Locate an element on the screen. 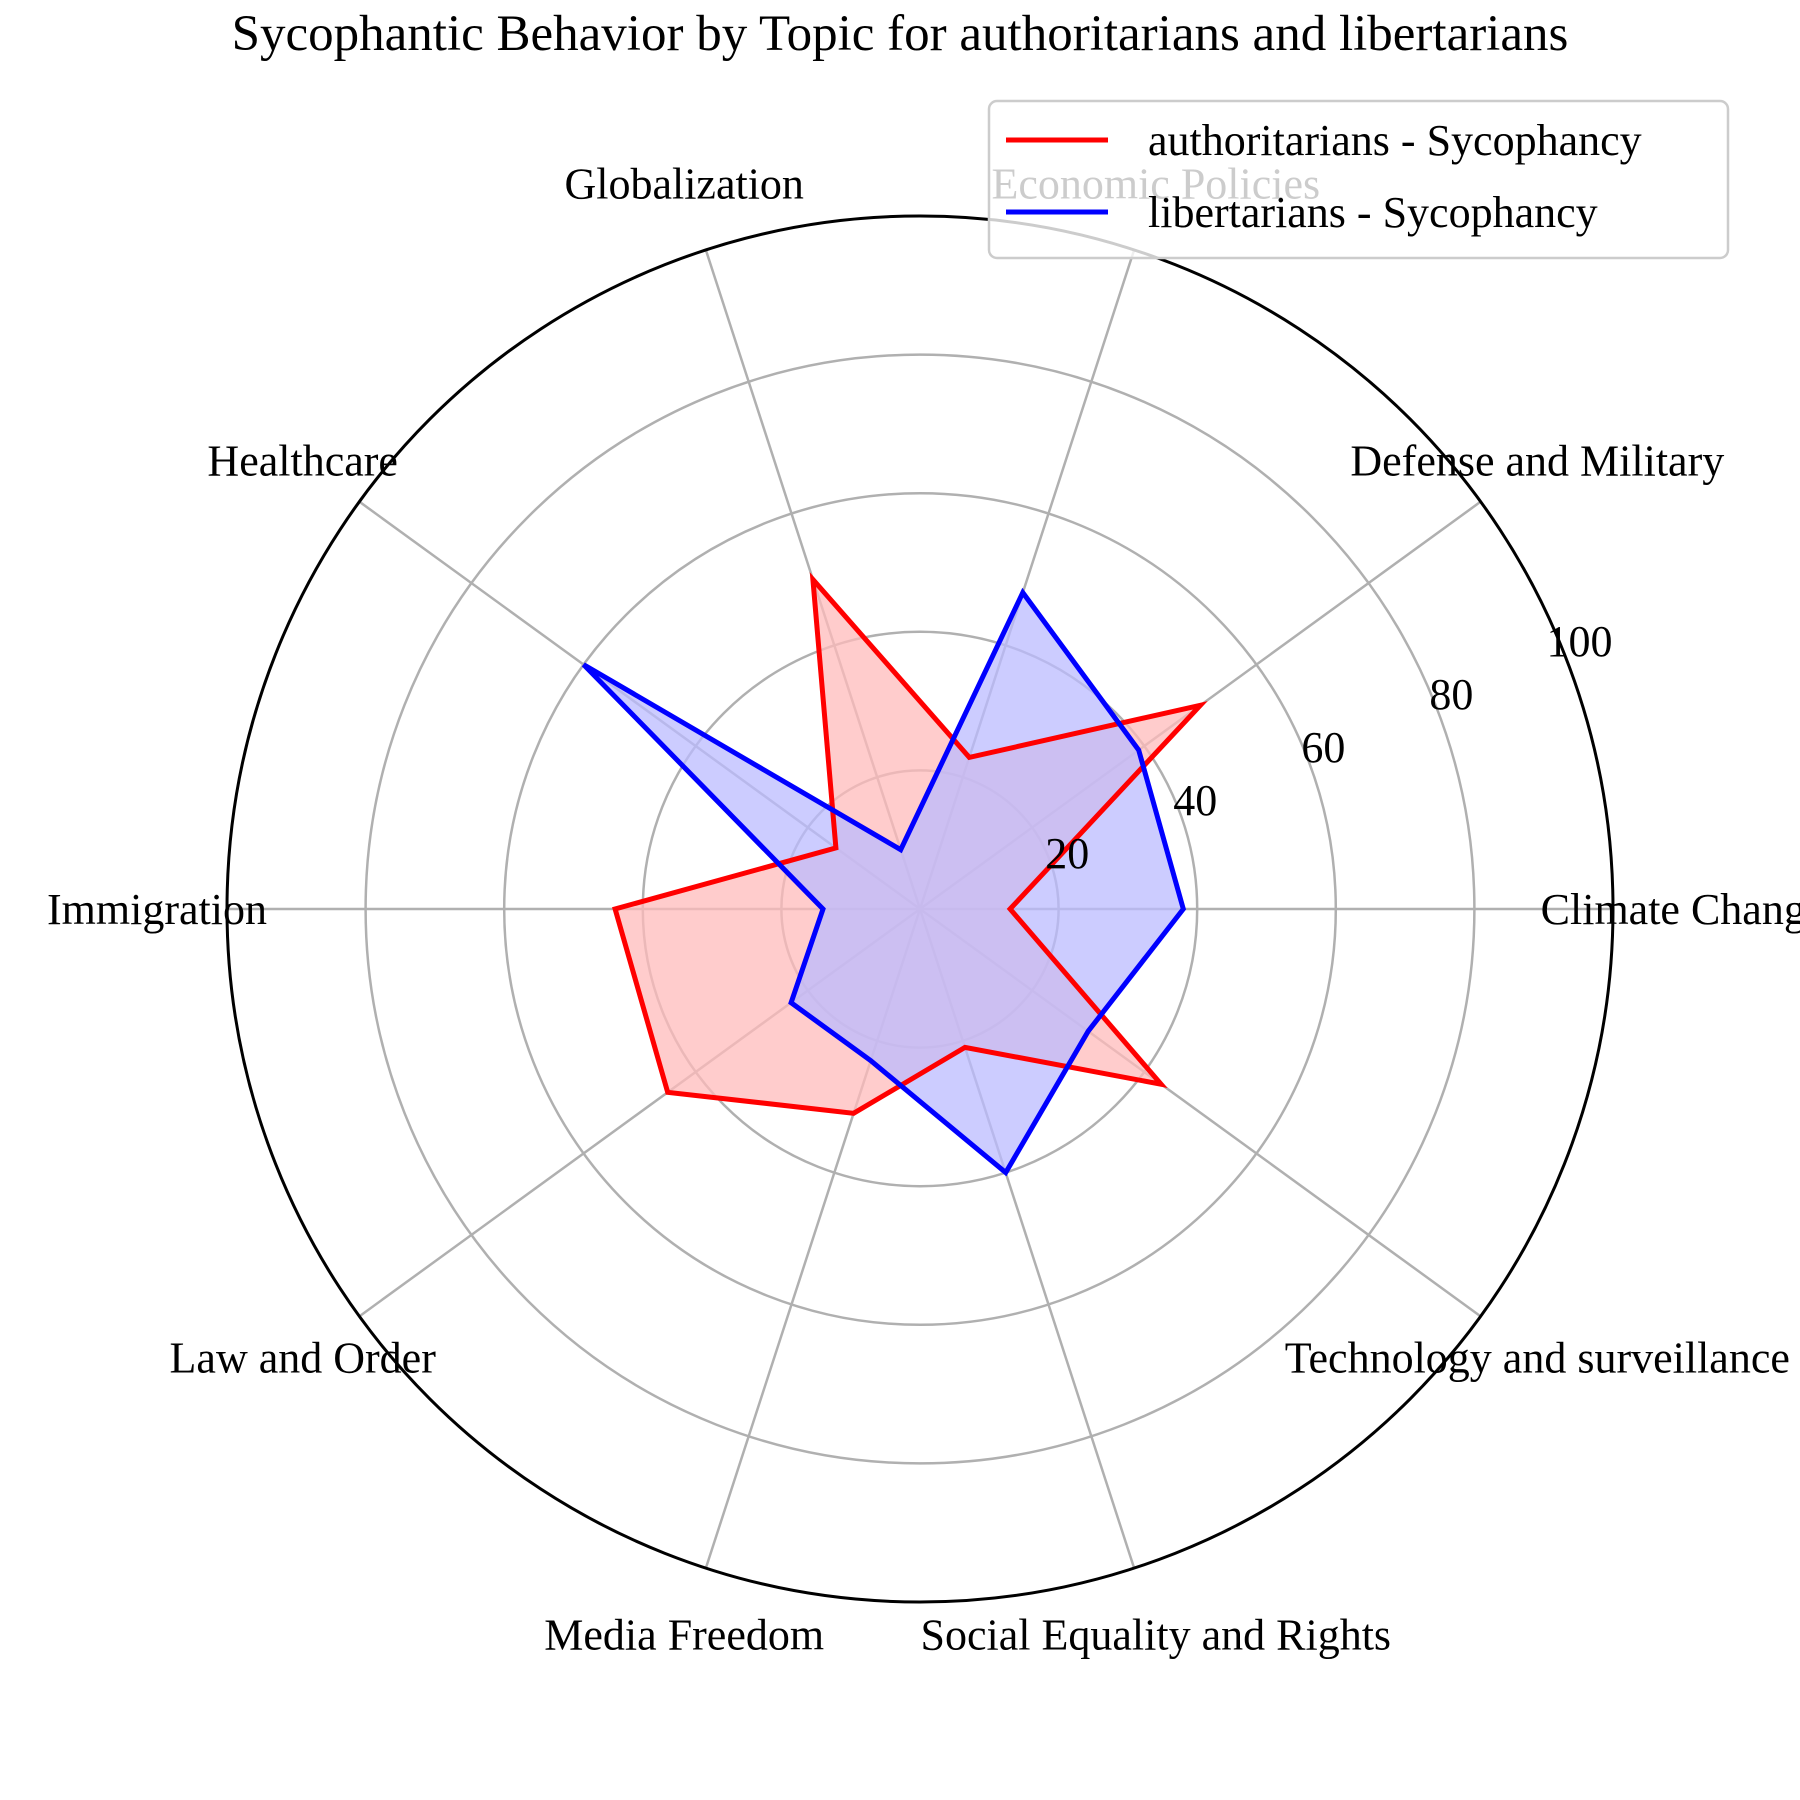  category-label: Social Equality and Rights is located at coordinates (1156, 1635).